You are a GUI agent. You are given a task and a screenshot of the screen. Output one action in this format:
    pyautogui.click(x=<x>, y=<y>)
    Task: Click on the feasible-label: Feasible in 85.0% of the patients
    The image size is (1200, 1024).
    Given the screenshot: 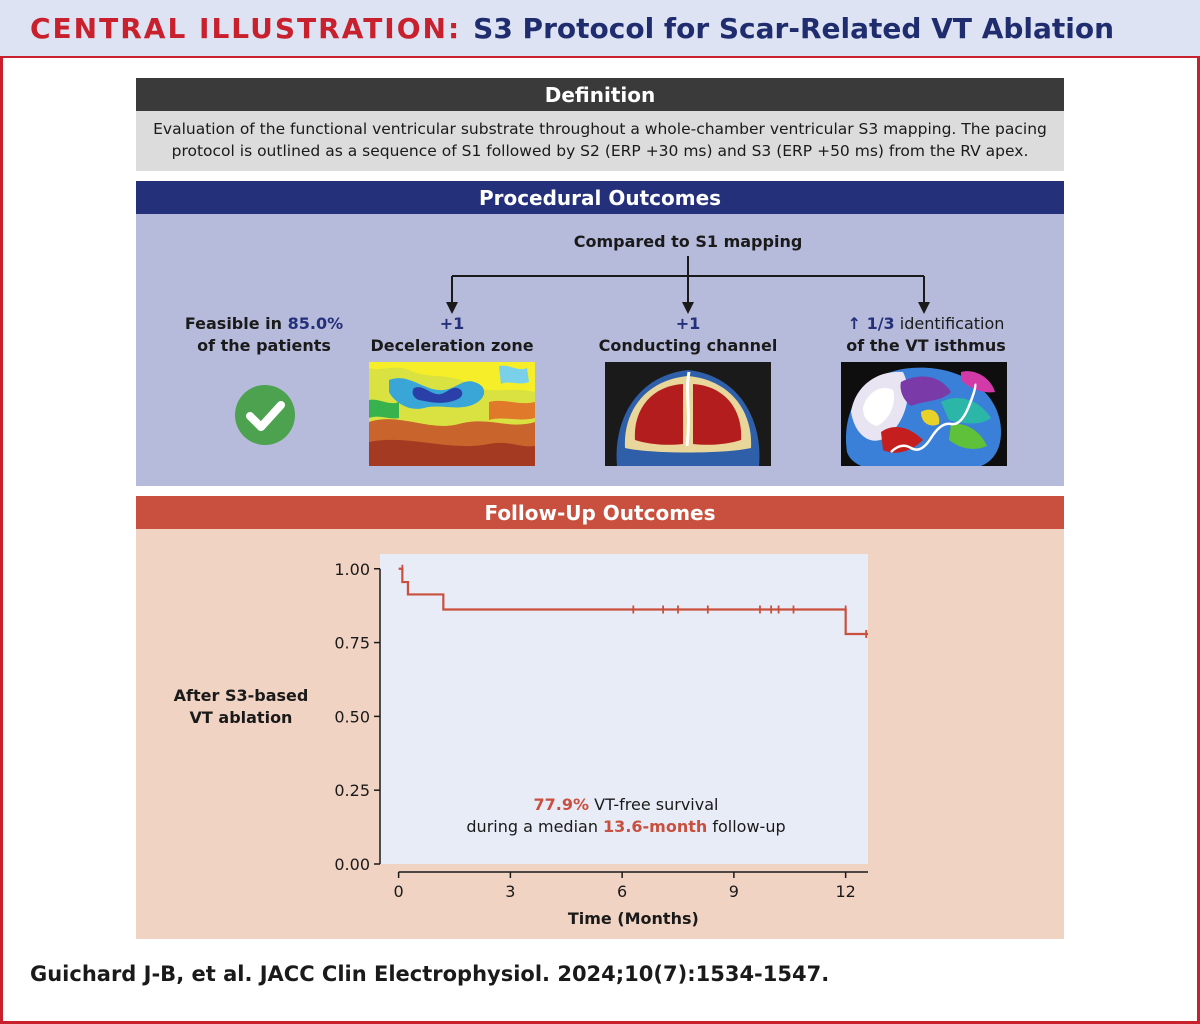 What is the action you would take?
    pyautogui.click(x=264, y=335)
    